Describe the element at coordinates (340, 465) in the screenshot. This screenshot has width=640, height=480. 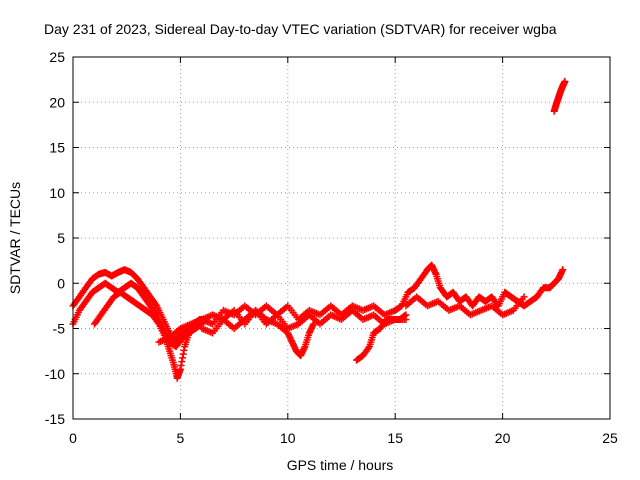
I see `x-axis-label: GPS time / hours` at that location.